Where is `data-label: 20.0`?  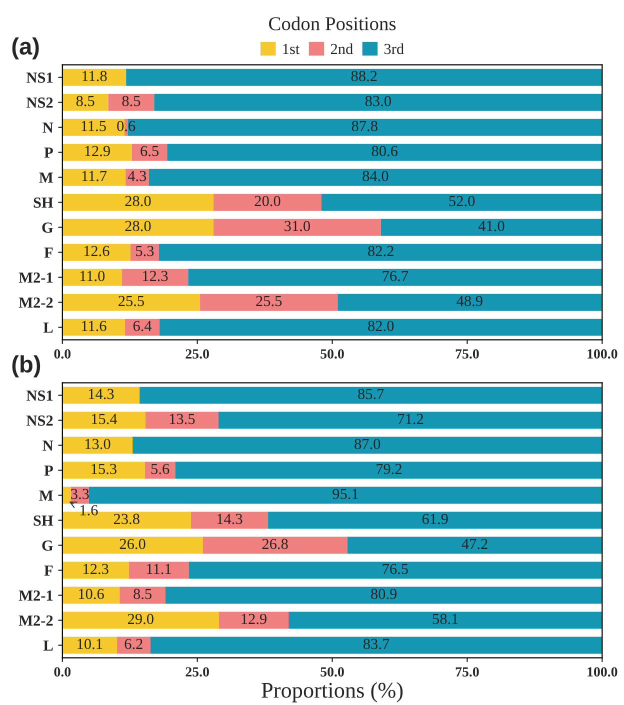 data-label: 20.0 is located at coordinates (267, 201).